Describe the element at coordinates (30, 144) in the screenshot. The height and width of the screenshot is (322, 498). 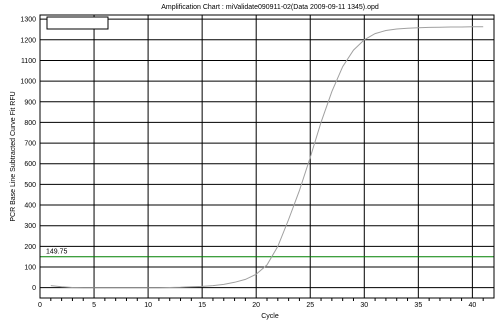
I see `y-tick-label: 700` at that location.